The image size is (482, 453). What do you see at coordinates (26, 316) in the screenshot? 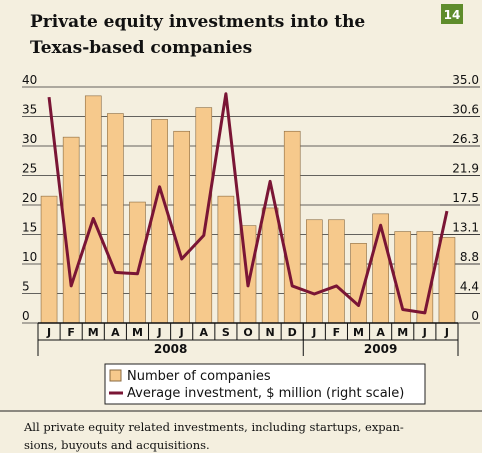
I see `y-tick-label: 0` at bounding box center [26, 316].